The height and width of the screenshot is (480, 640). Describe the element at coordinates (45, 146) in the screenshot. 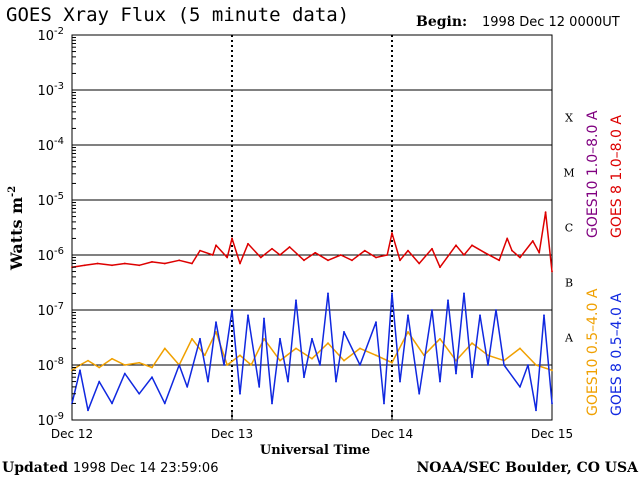

I see `y-tick-base-5: 10` at that location.